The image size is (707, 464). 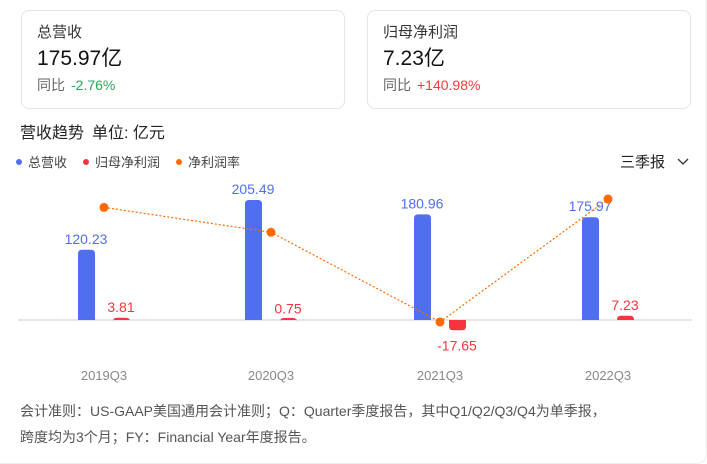 What do you see at coordinates (80, 58) in the screenshot?
I see `card-value: 175.97亿` at bounding box center [80, 58].